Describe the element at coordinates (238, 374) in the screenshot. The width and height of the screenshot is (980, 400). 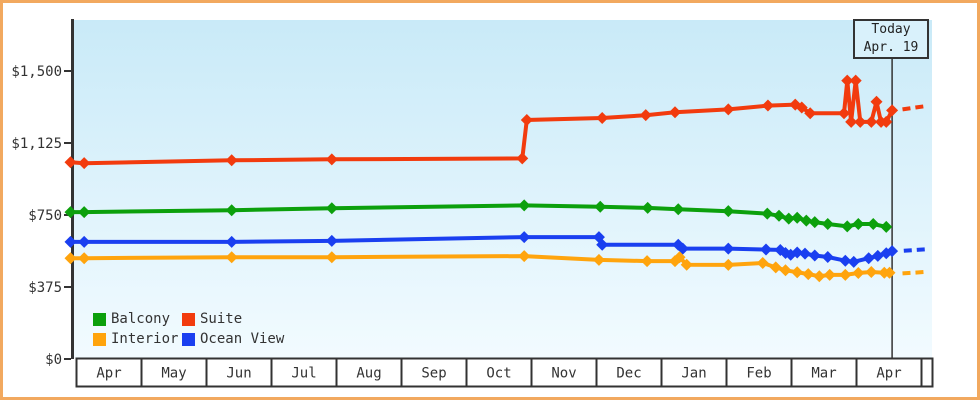
I see `month-label: Jun` at that location.